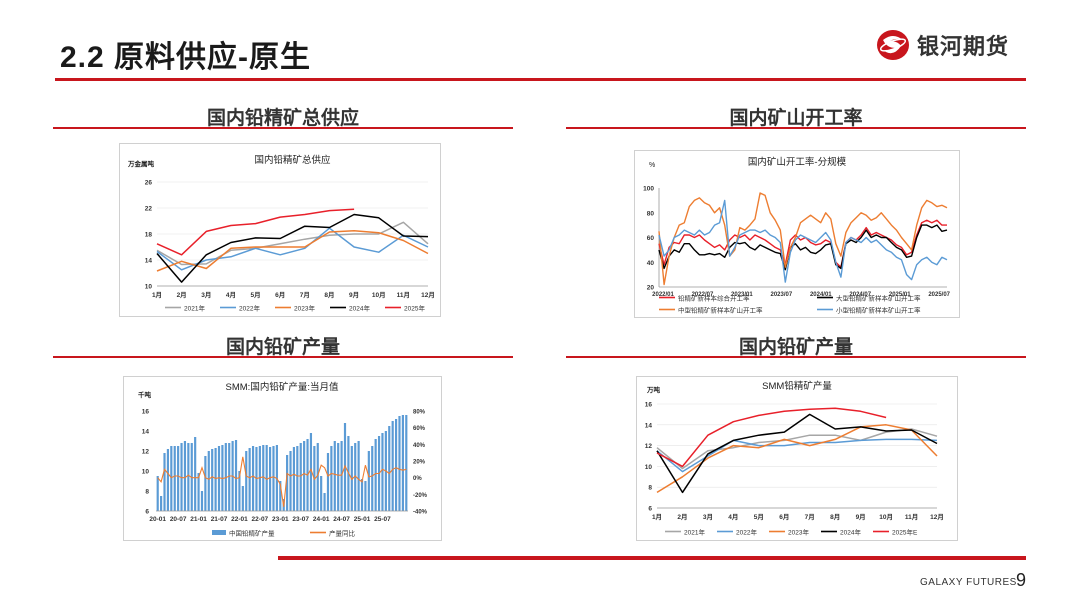 This screenshot has height=608, width=1080. Describe the element at coordinates (648, 189) in the screenshot. I see `y-tick-label: 100` at that location.